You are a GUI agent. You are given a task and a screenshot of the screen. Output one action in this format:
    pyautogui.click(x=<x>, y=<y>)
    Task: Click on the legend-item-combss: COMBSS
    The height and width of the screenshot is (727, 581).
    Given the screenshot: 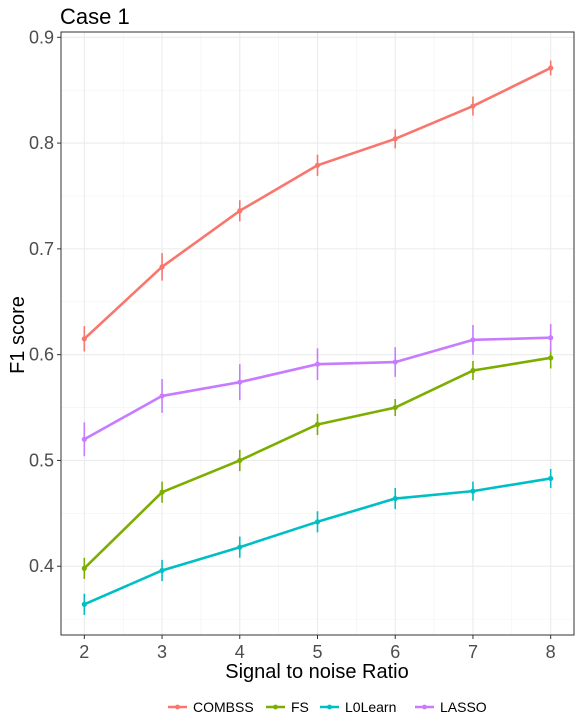 What is the action you would take?
    pyautogui.click(x=211, y=707)
    